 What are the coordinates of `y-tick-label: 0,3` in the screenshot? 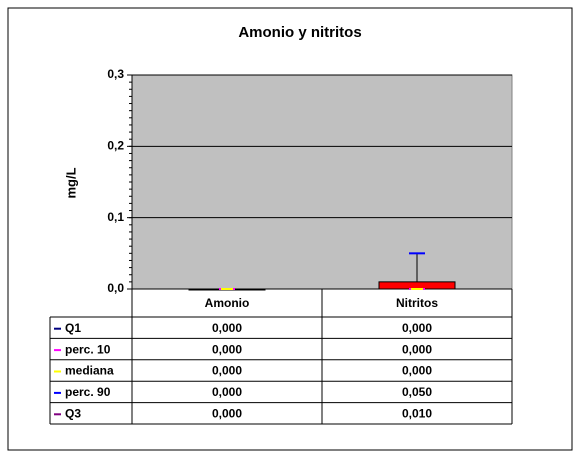 It's located at (115, 74).